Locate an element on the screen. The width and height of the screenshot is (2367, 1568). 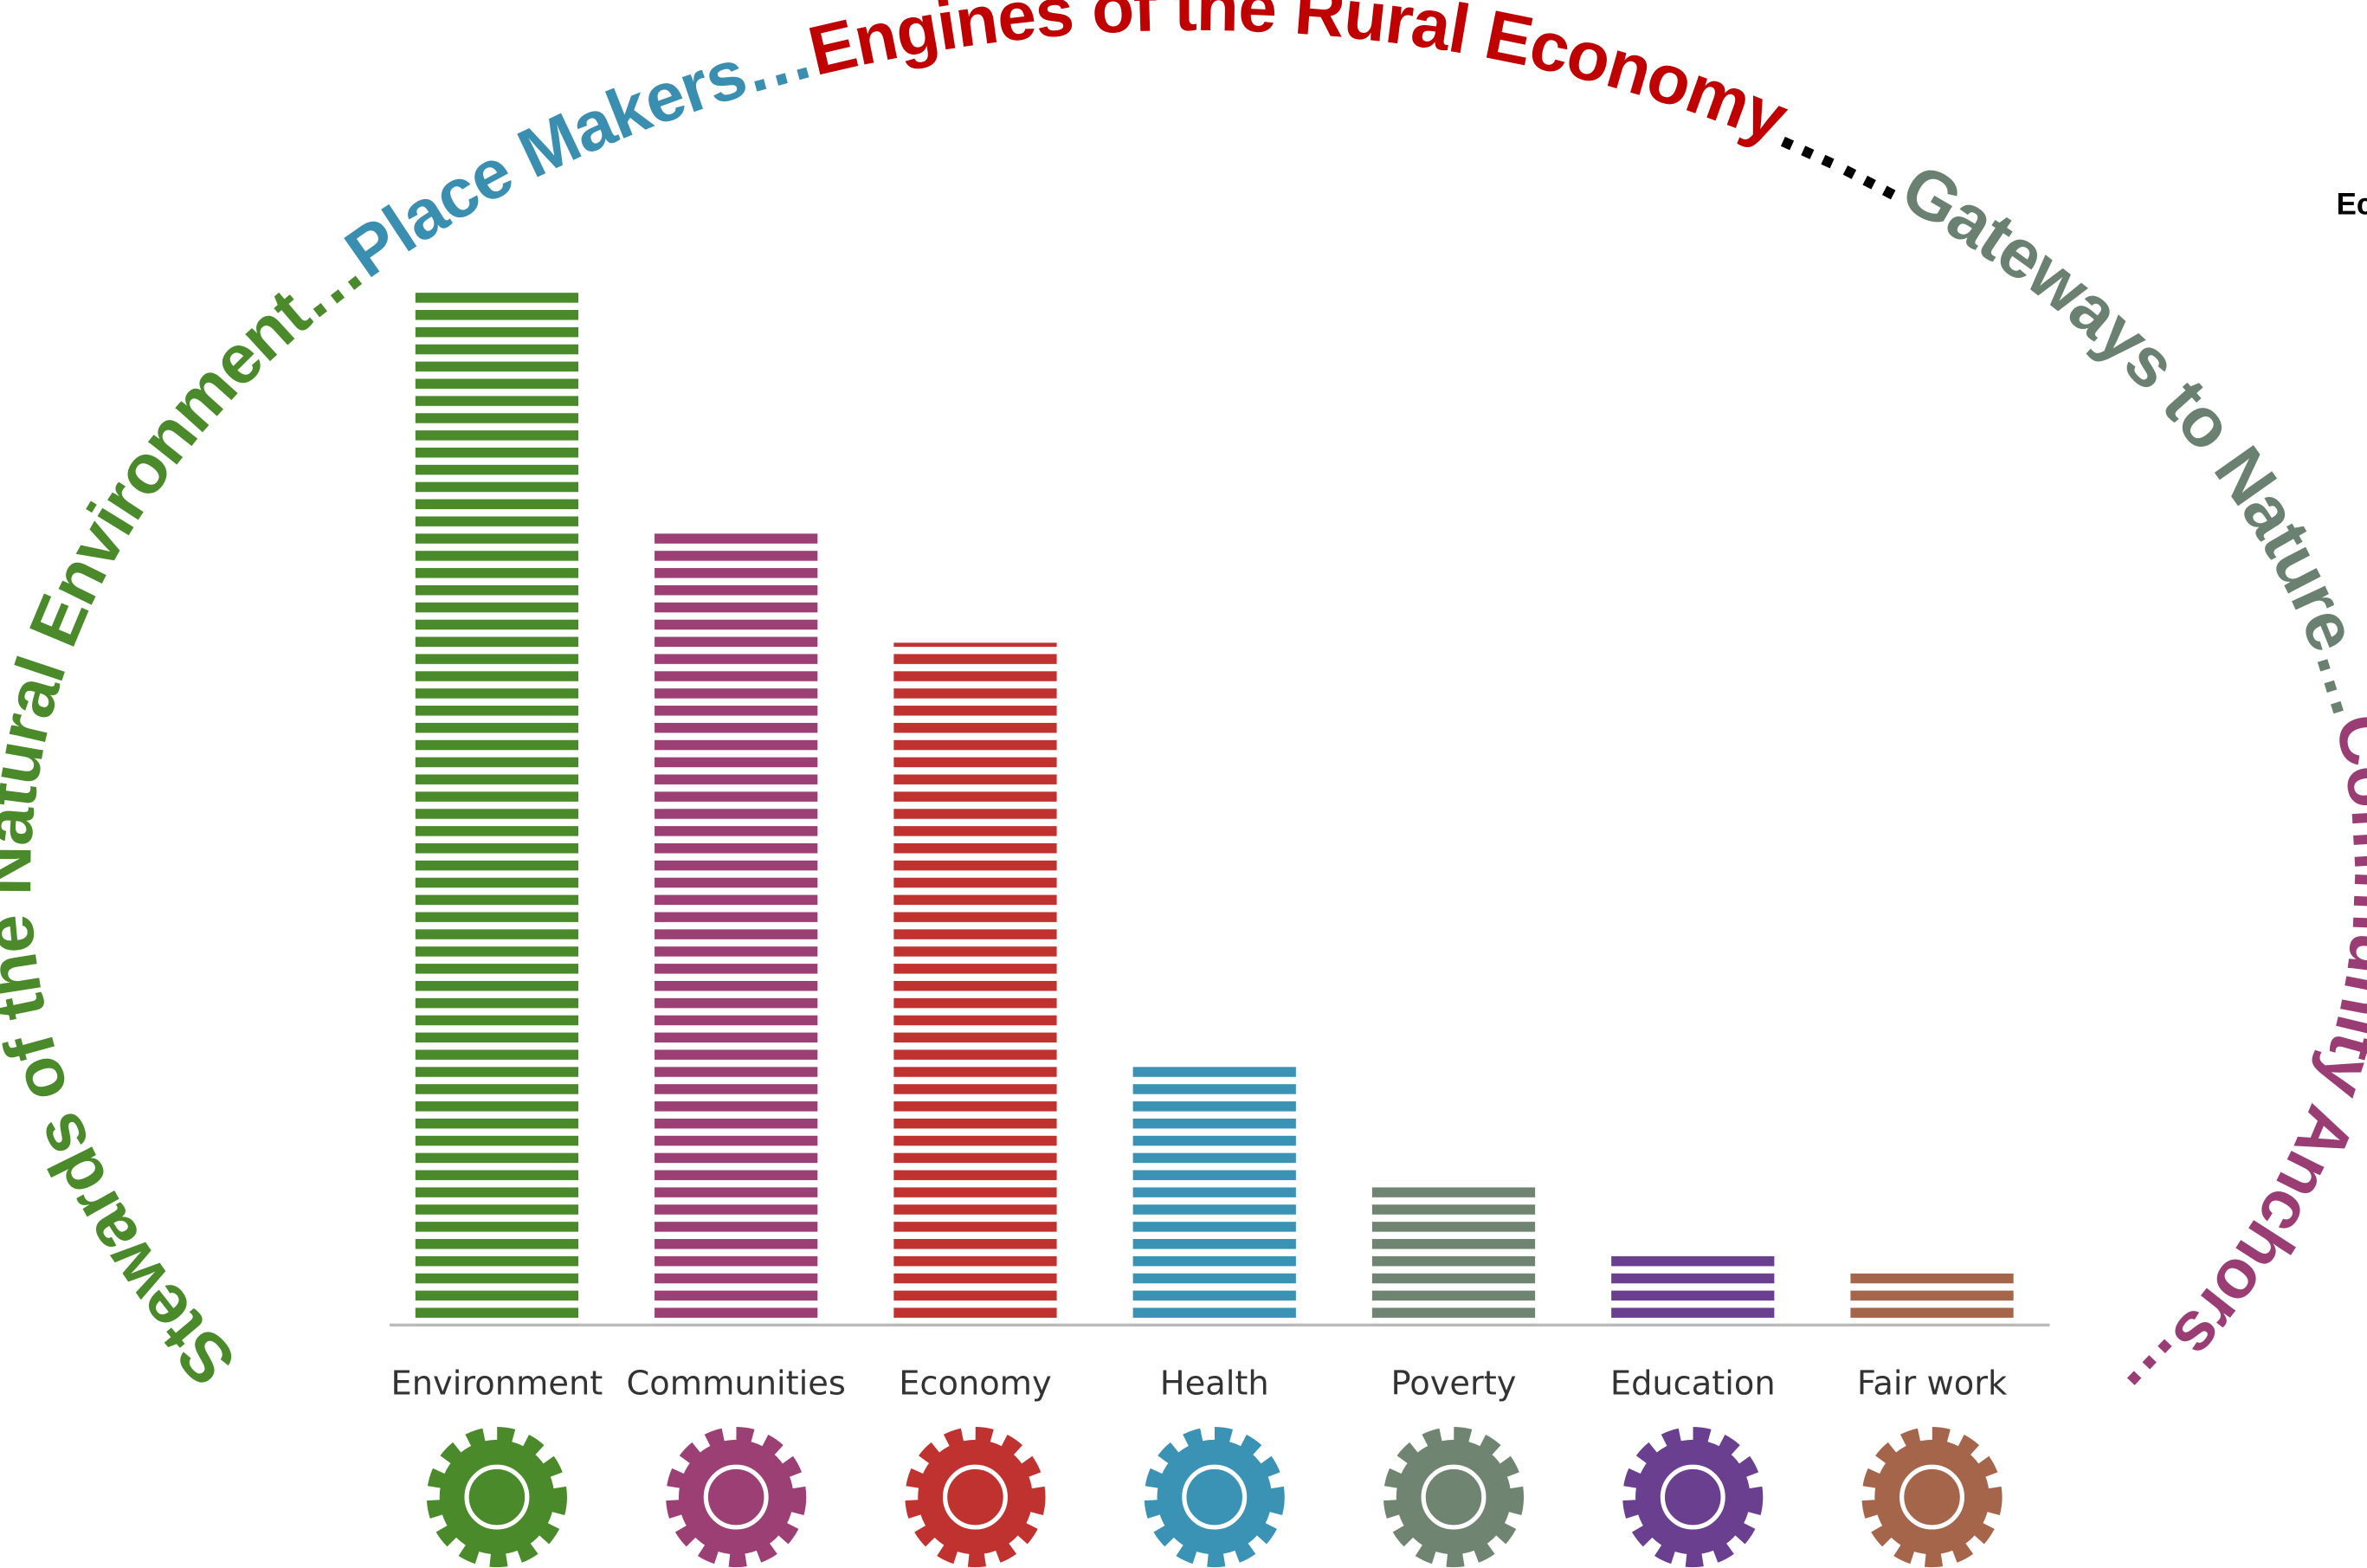
x-tick-label: Poverty is located at coordinates (1454, 1384).